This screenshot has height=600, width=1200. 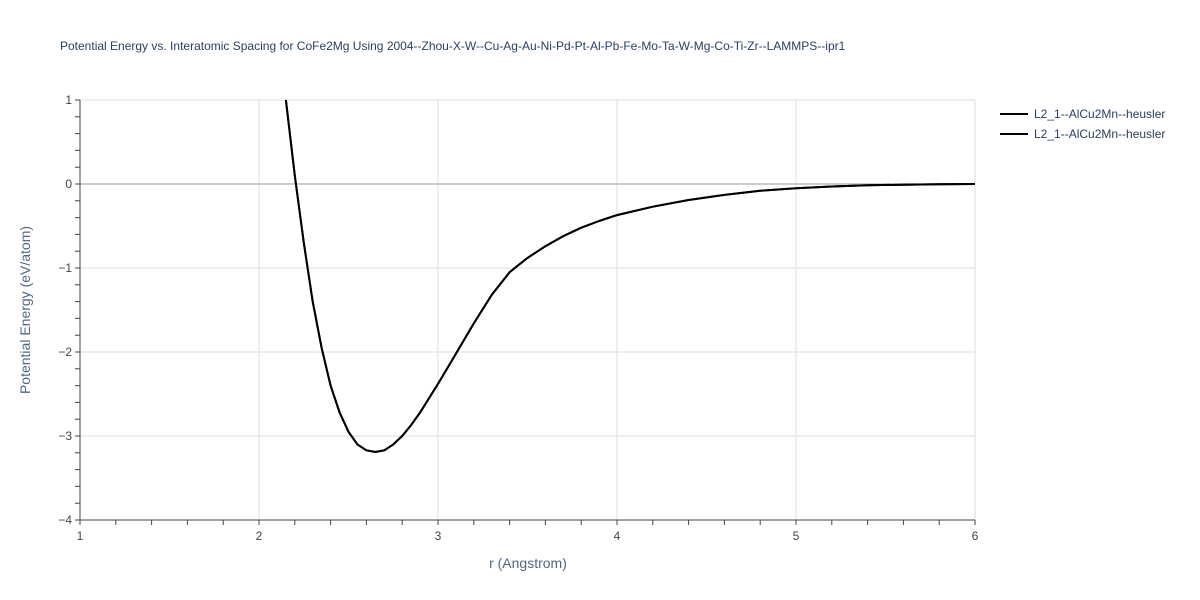 What do you see at coordinates (65, 436) in the screenshot?
I see `y-tick-label: −3` at bounding box center [65, 436].